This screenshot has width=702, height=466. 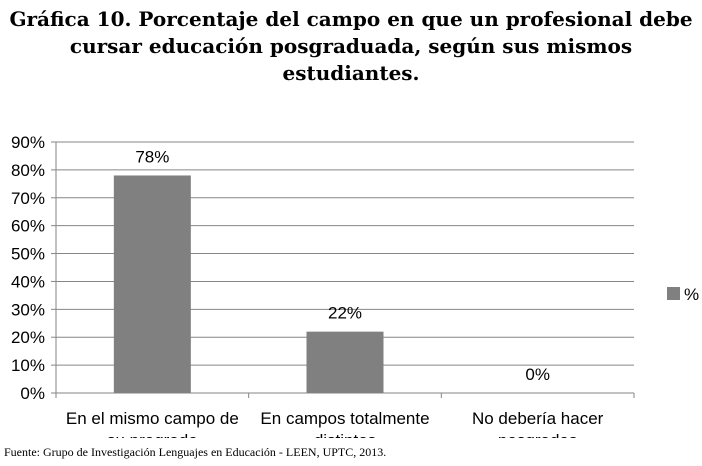 What do you see at coordinates (152, 418) in the screenshot?
I see `x-tick-label: En el mismo campo de` at bounding box center [152, 418].